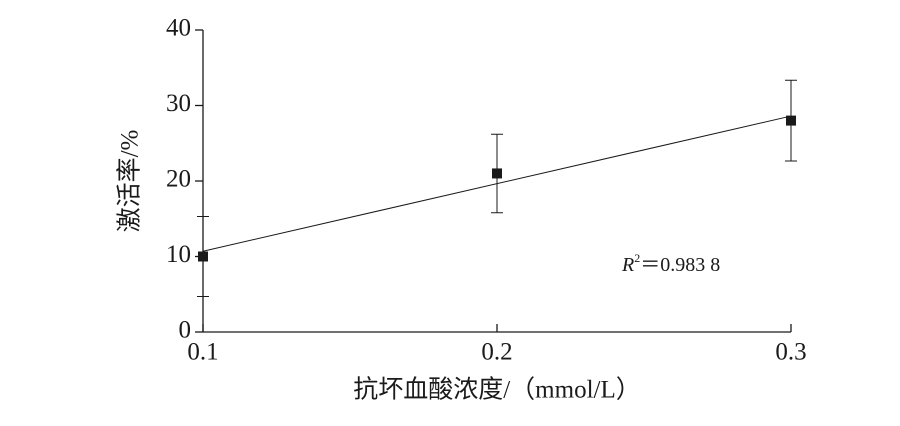 This screenshot has height=426, width=900. I want to click on y-tick-label: 40, so click(178, 28).